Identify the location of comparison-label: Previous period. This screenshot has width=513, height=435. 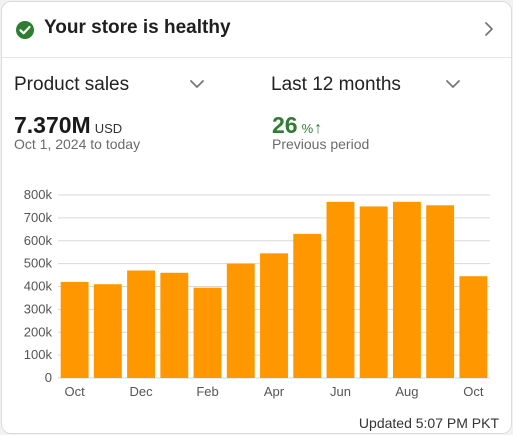
(321, 144).